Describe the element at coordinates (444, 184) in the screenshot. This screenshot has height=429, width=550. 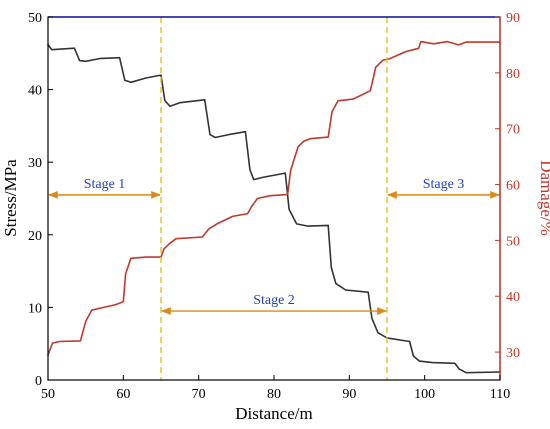
I see `stage-label: Stage 3` at that location.